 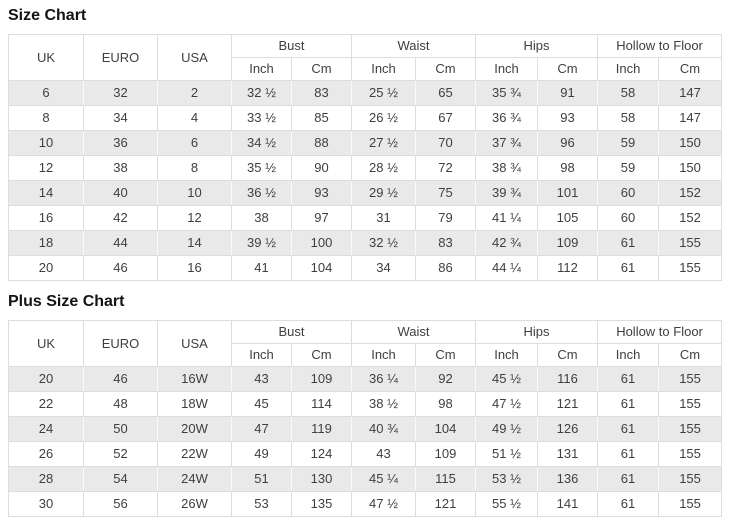 I want to click on table-row: 20 46 16W 43 109 36 ¼ 92 45 ½ 116 61 155, so click(x=365, y=379).